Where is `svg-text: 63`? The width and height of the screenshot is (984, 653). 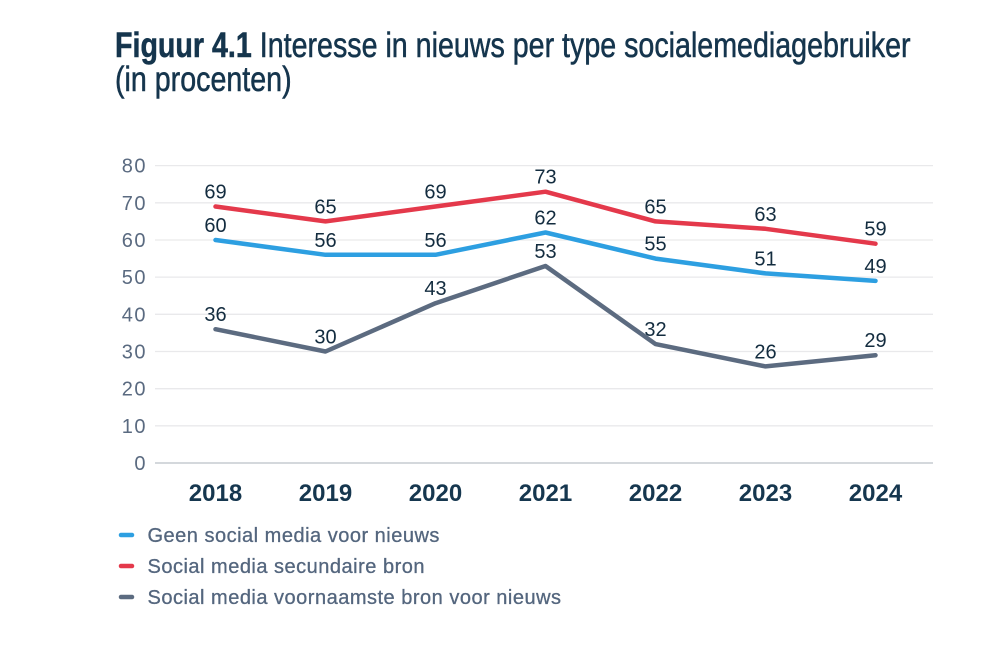 svg-text: 63 is located at coordinates (765, 215).